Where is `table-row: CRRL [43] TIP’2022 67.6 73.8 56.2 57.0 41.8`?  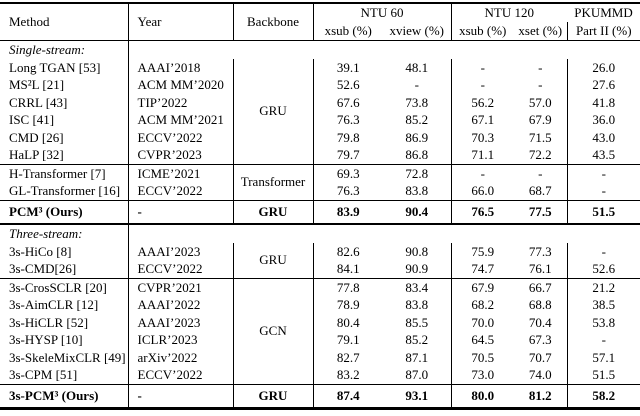 table-row: CRRL [43] TIP’2022 67.6 73.8 56.2 57.0 41.8 is located at coordinates (320, 102).